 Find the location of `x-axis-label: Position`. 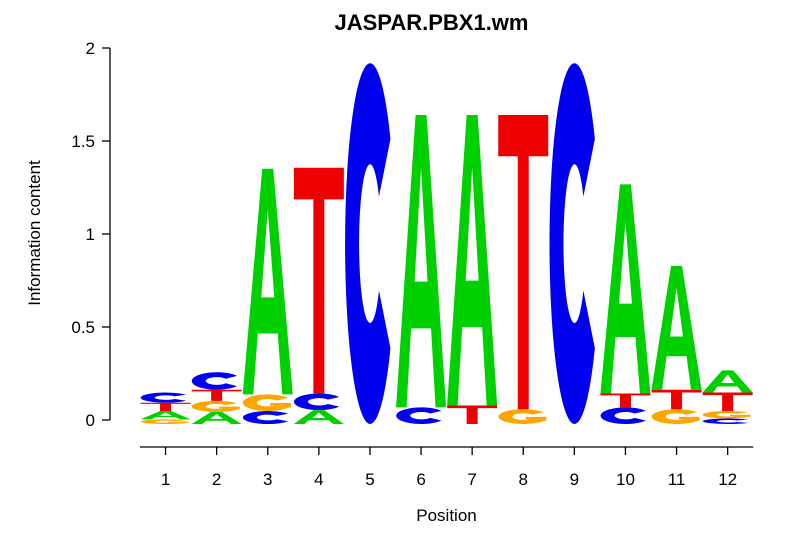

x-axis-label: Position is located at coordinates (446, 515).